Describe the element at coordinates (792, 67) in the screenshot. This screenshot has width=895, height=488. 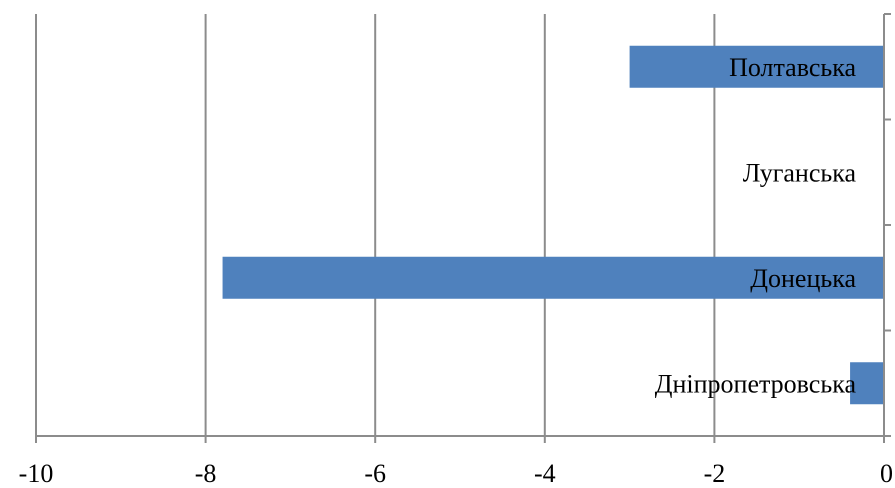
I see `category-label-0: Полтавська` at that location.